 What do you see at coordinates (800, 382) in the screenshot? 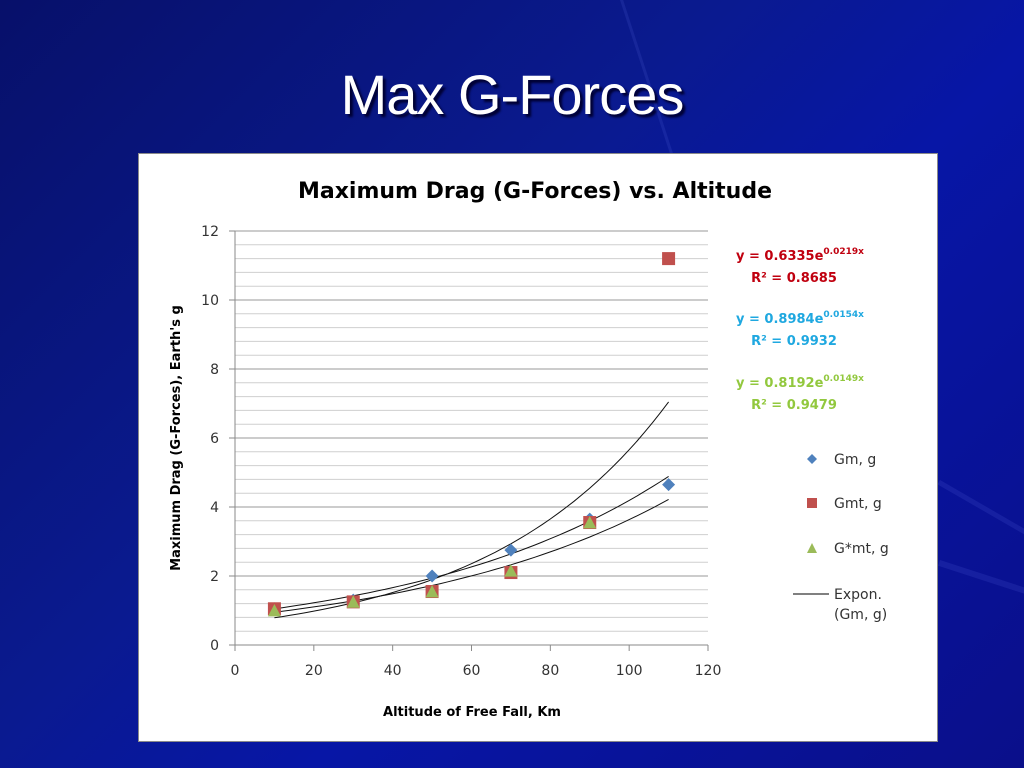
I see `trendline-equation: y = 0.8192e0.0149x` at bounding box center [800, 382].